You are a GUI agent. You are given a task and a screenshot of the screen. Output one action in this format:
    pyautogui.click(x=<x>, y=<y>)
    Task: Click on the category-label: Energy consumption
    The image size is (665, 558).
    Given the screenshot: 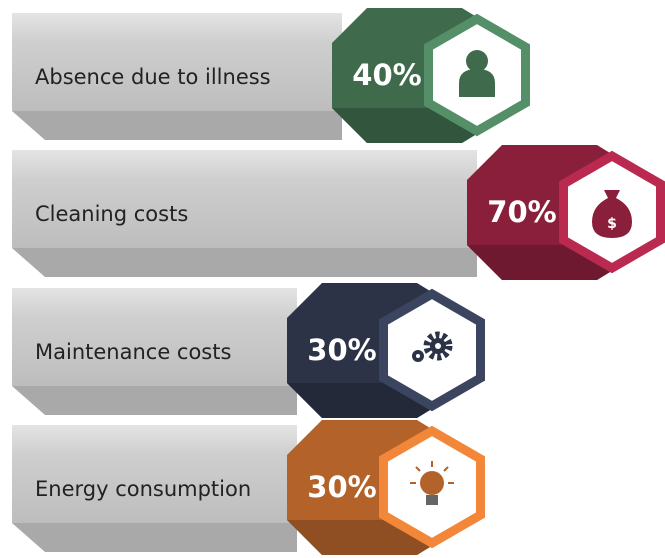 What is the action you would take?
    pyautogui.click(x=143, y=489)
    